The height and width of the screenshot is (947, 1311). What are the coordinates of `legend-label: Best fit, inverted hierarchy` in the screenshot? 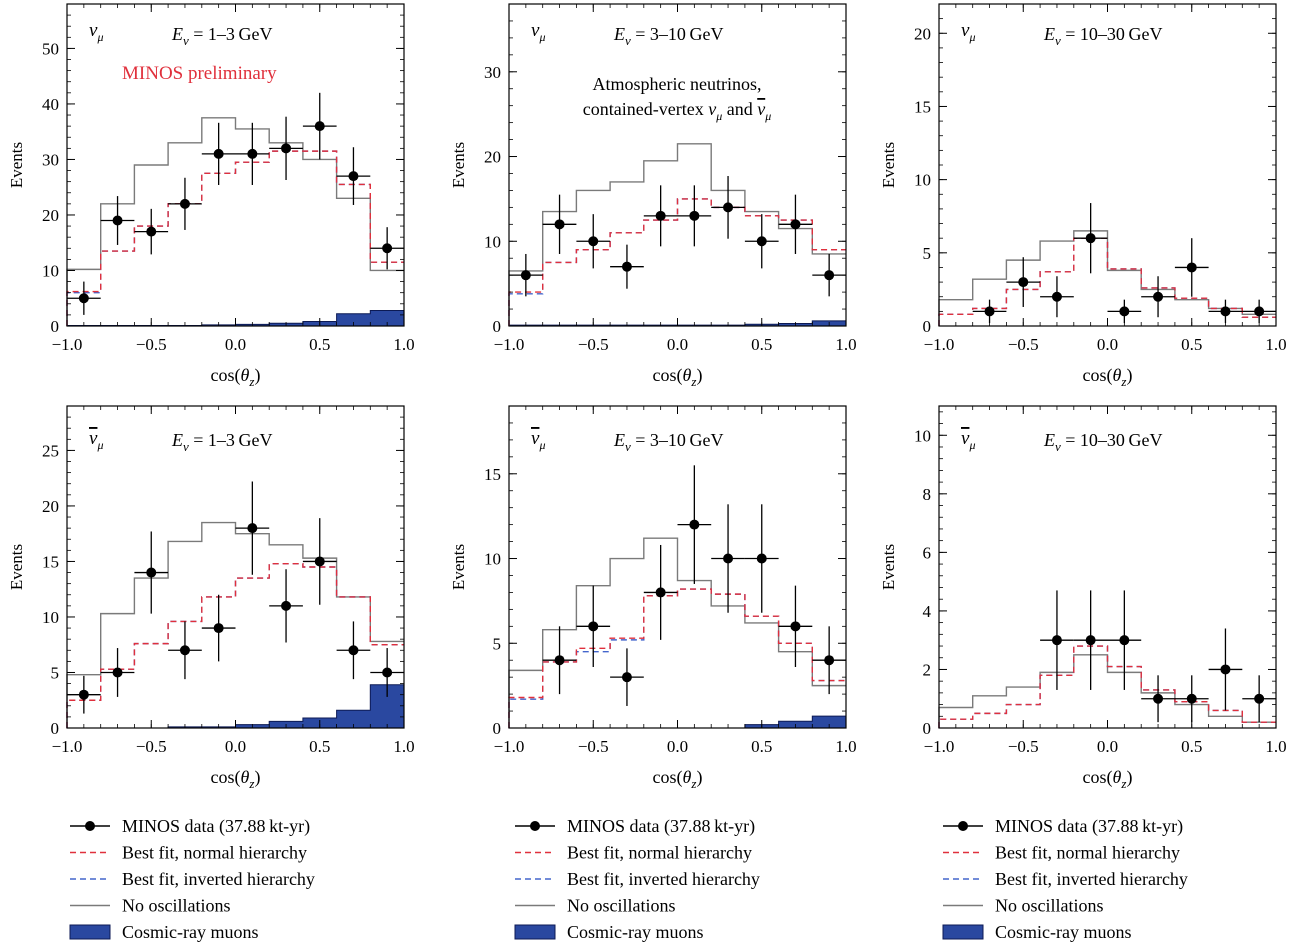 It's located at (663, 879).